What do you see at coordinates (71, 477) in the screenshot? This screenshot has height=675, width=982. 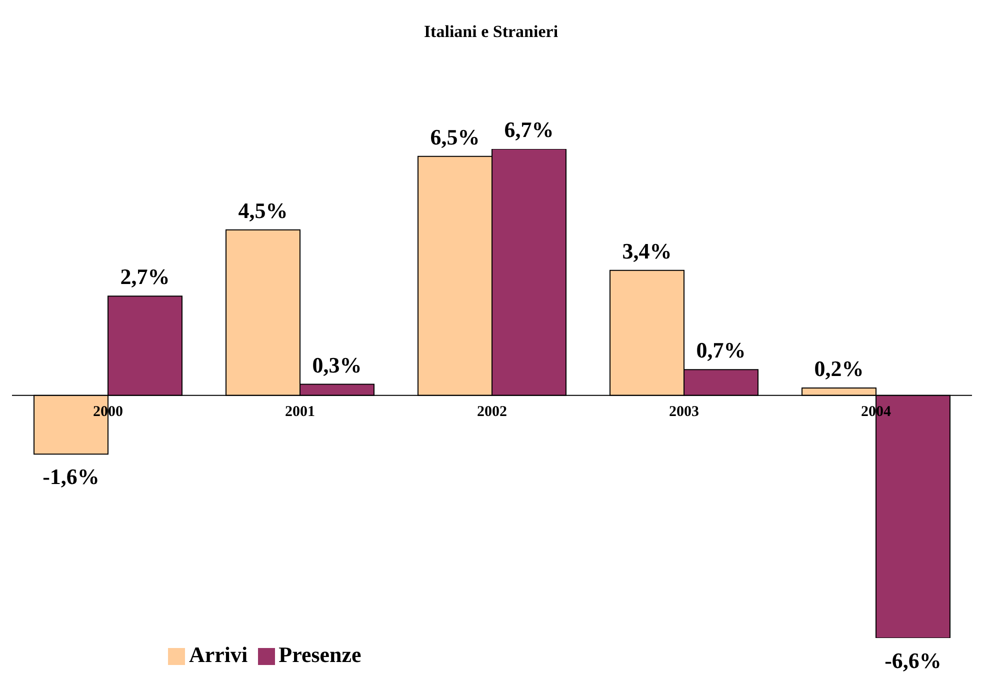 I see `data-label: -1,6%` at bounding box center [71, 477].